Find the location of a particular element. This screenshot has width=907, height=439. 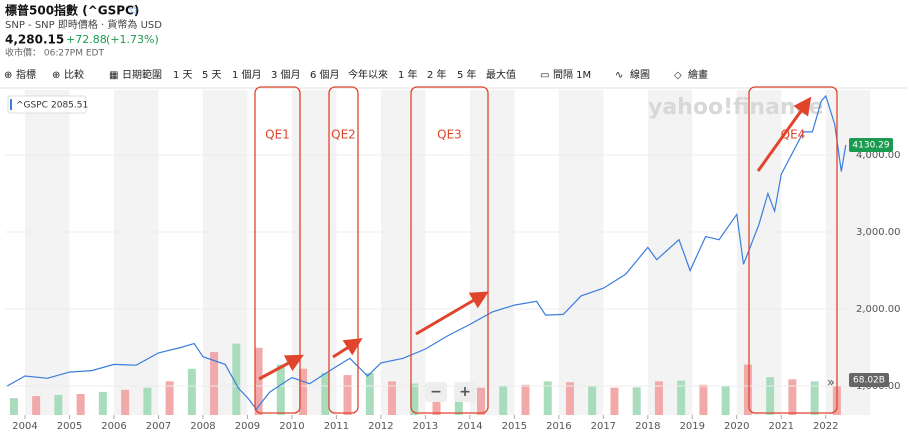

toolbar-button: 最大值 is located at coordinates (501, 74).